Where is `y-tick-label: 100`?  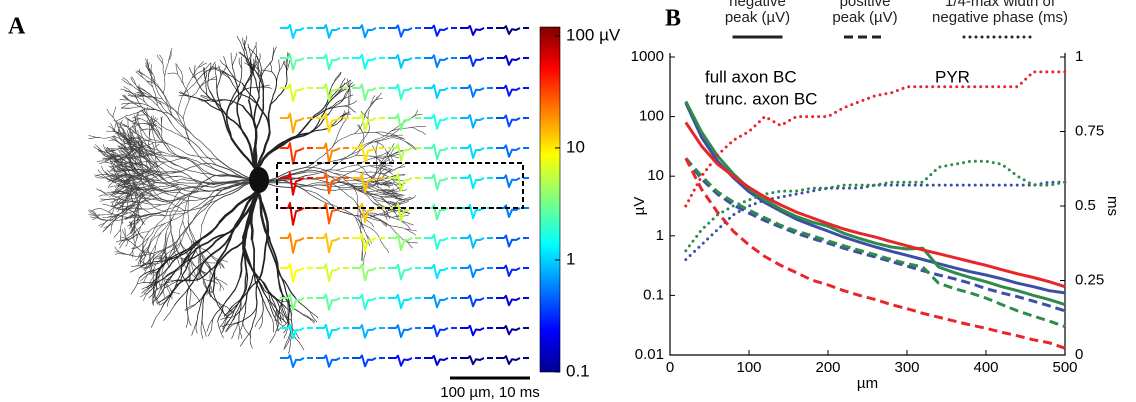 y-tick-label: 100 is located at coordinates (651, 116).